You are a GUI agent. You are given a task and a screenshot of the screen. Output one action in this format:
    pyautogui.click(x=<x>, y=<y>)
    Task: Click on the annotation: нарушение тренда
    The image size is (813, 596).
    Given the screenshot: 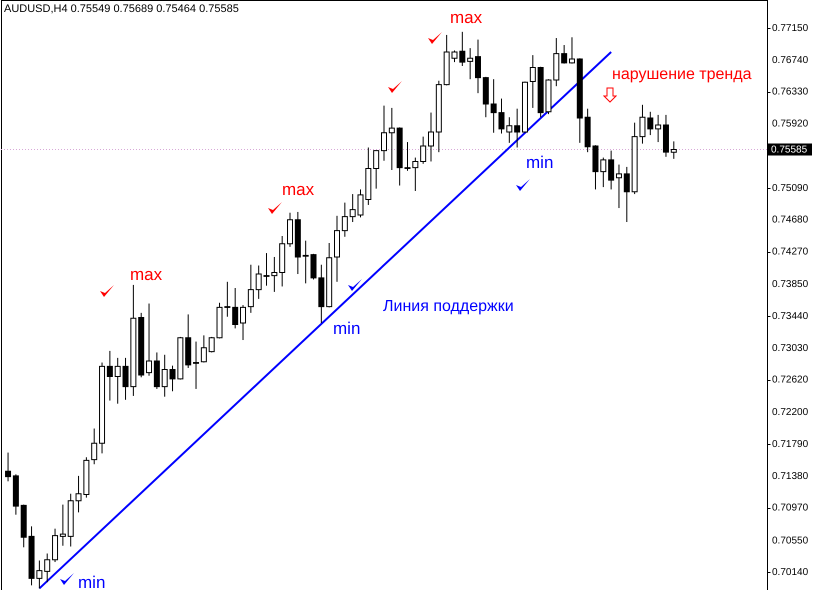 What is the action you would take?
    pyautogui.click(x=682, y=74)
    